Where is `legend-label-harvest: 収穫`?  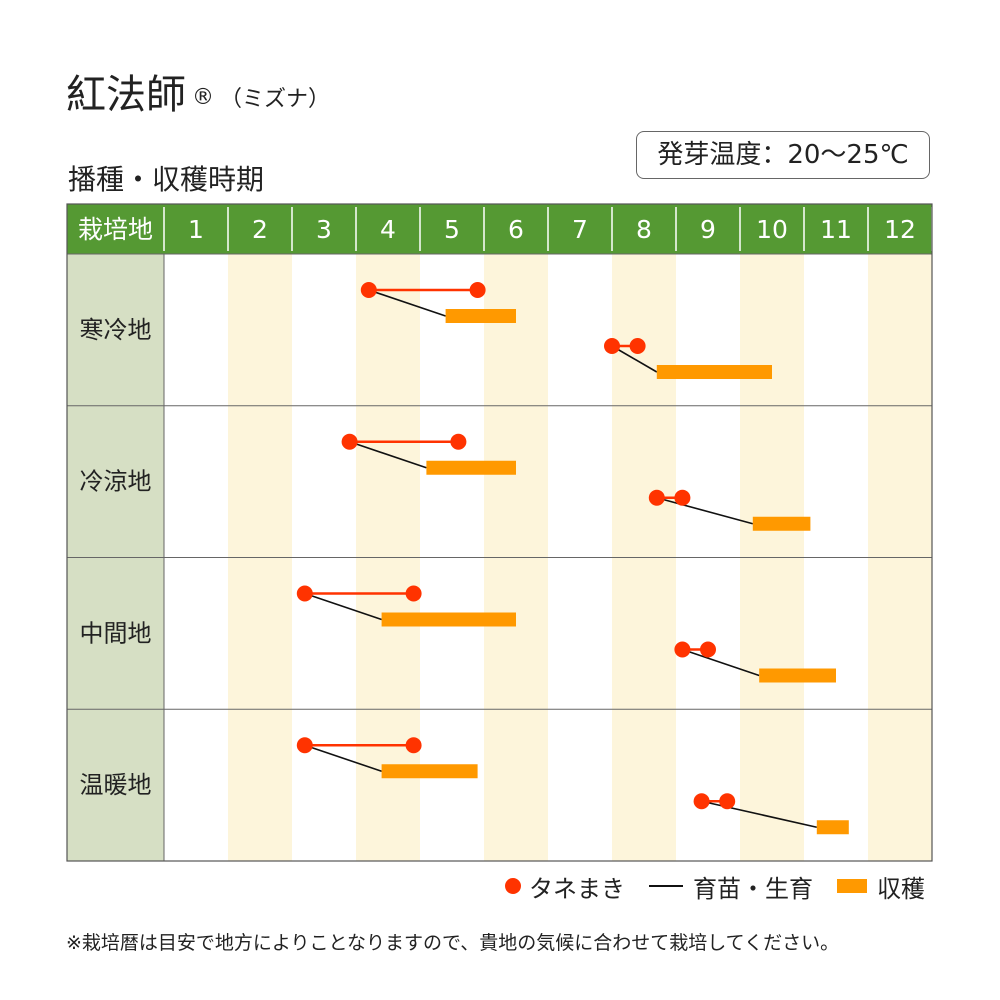
legend-label-harvest: 収穫 is located at coordinates (901, 888).